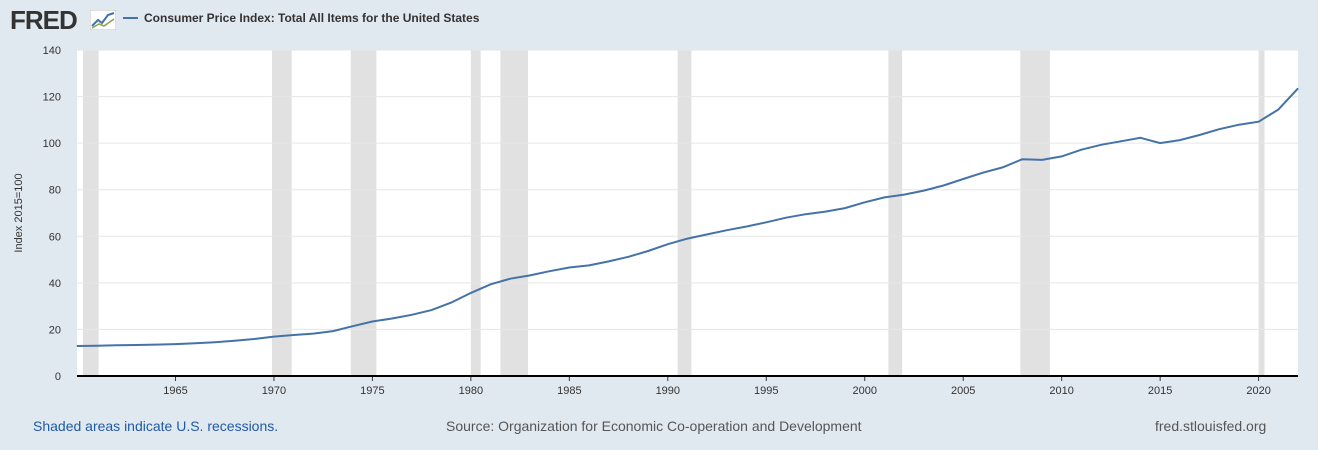 This screenshot has width=1318, height=450. What do you see at coordinates (372, 391) in the screenshot?
I see `x-tick-label: 1975` at bounding box center [372, 391].